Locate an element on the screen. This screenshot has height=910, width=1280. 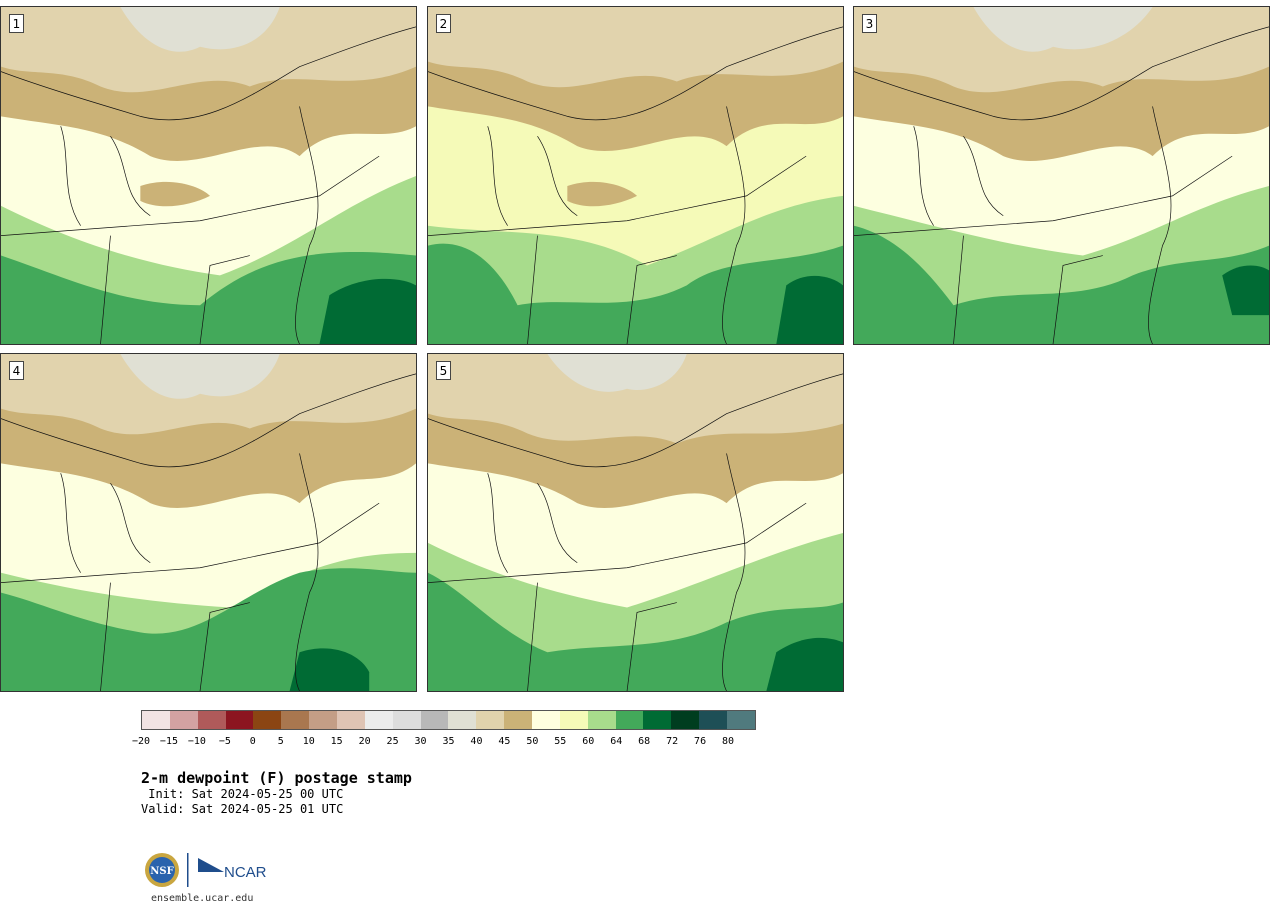
colorbar-tick-label: 10 is located at coordinates (308, 741).